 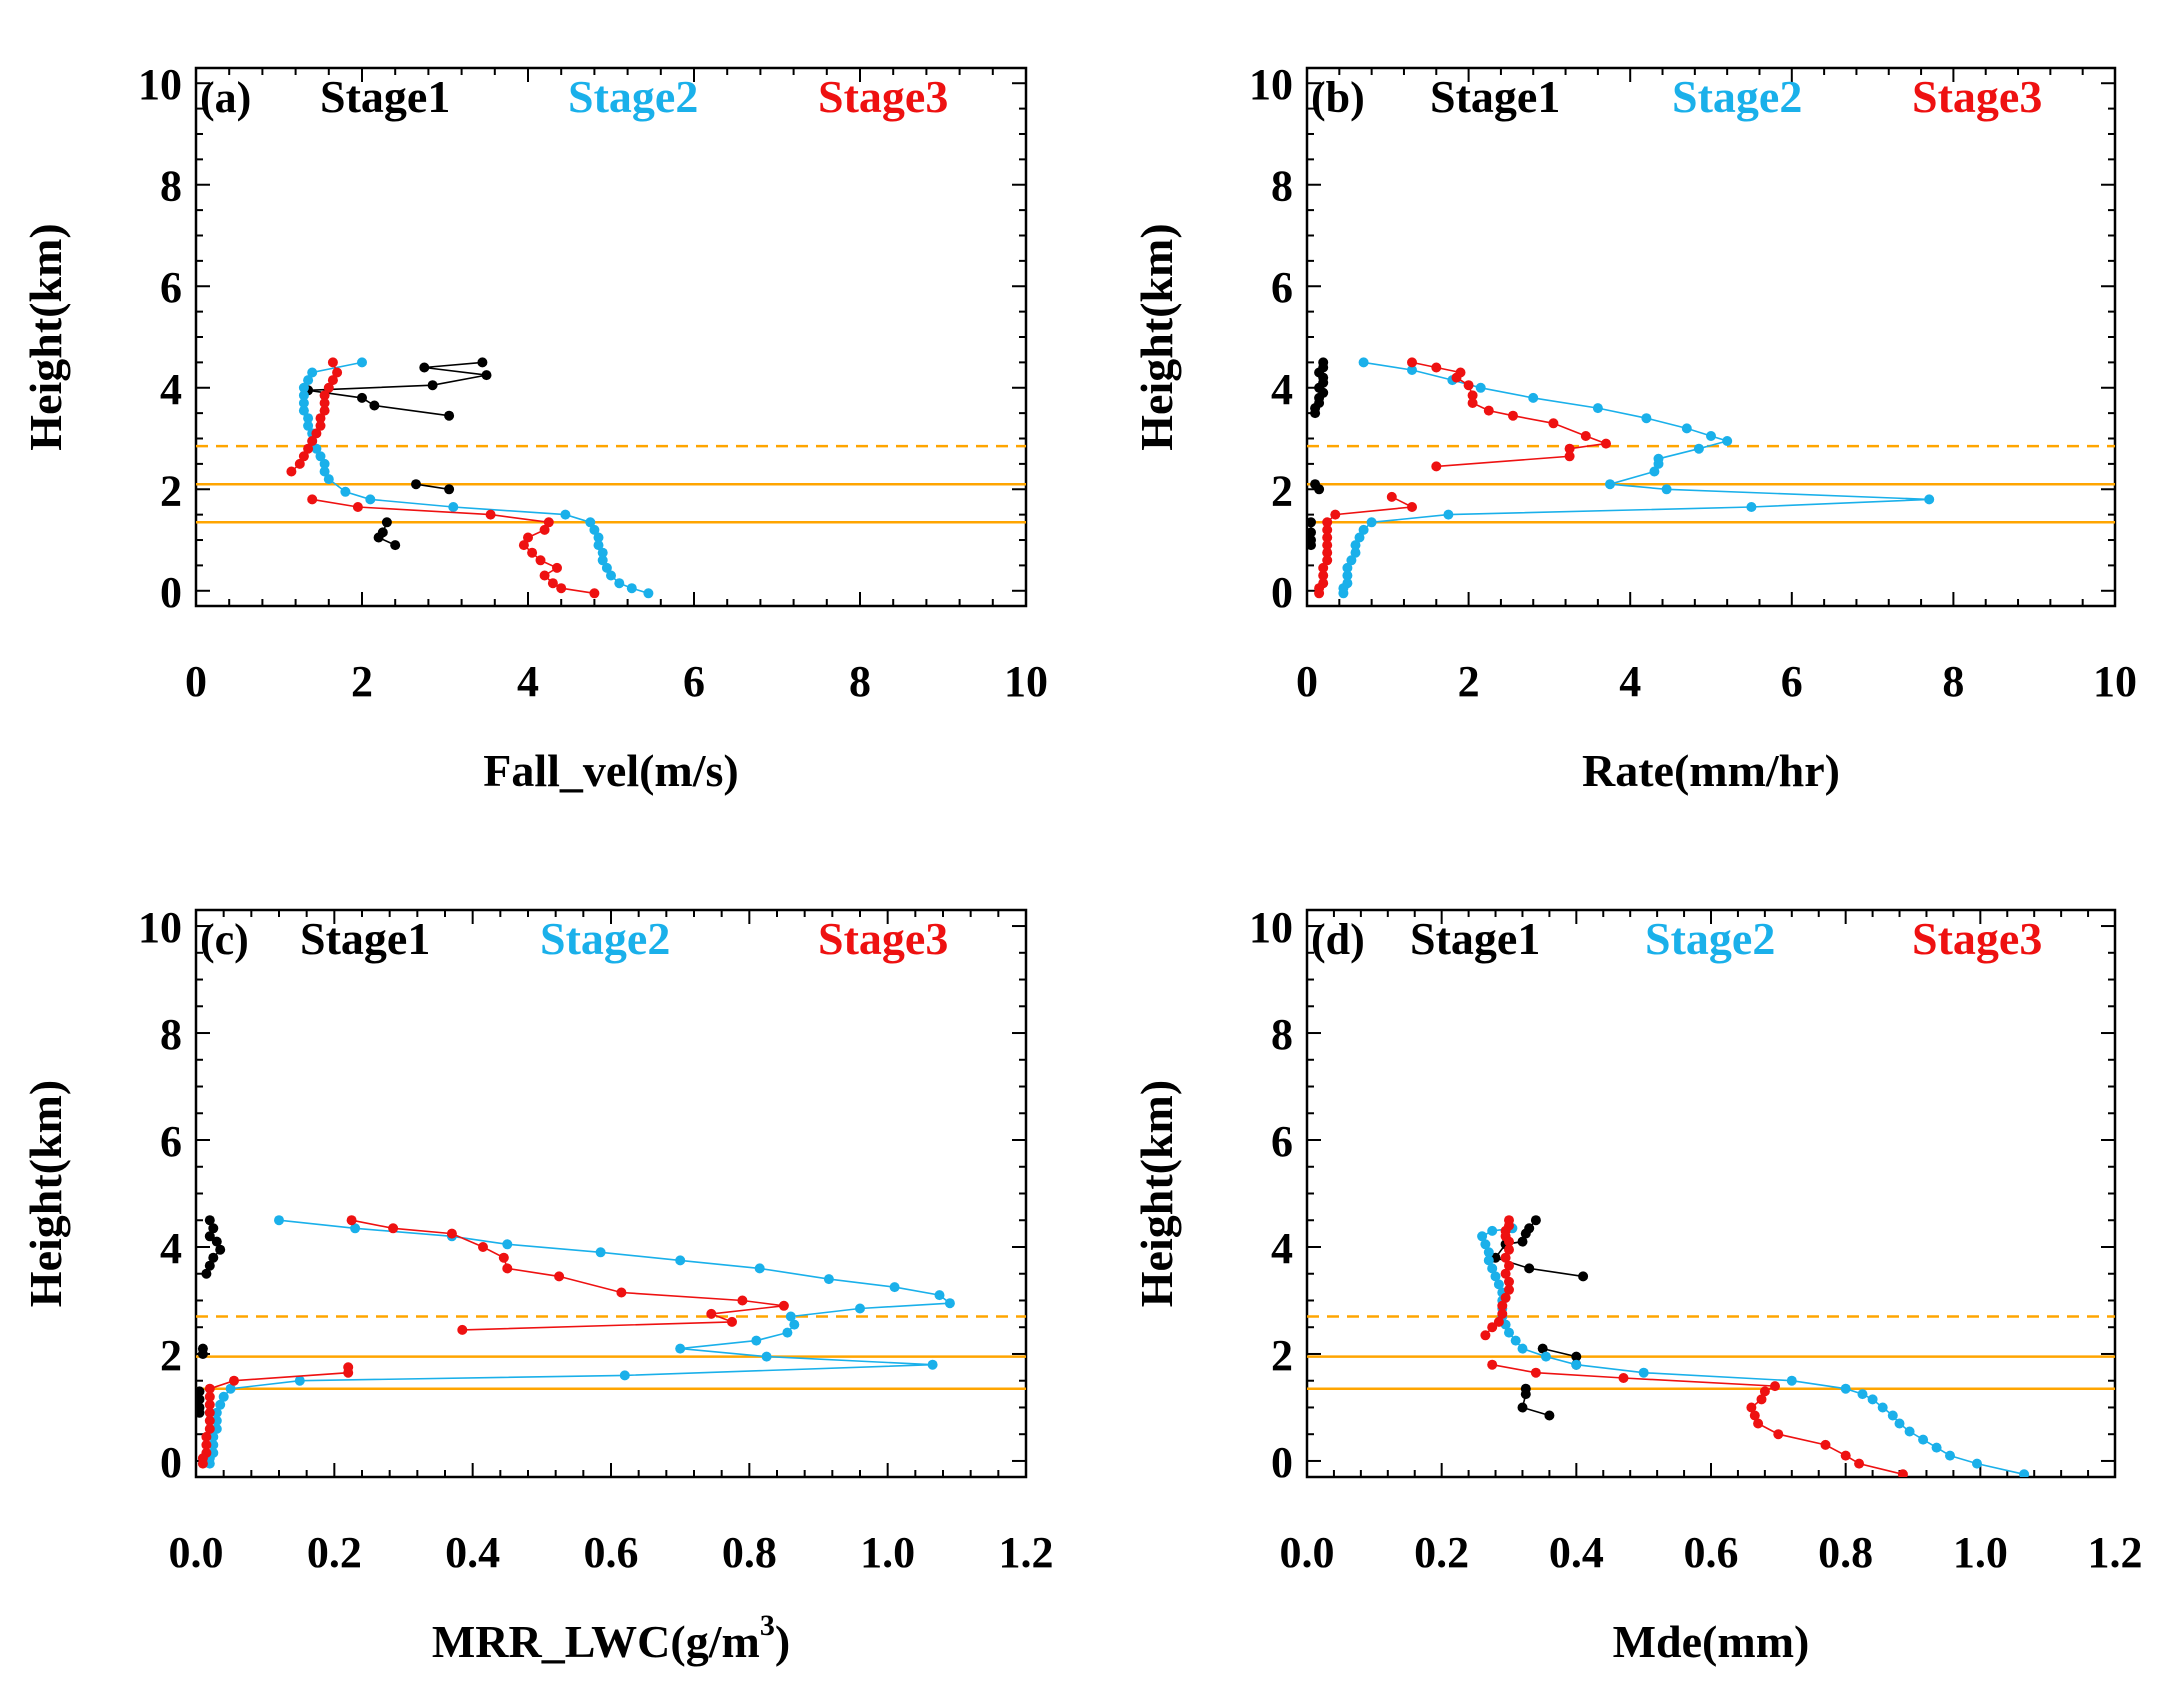 I want to click on x-axis-label: Rate(mm/hr), so click(x=1711, y=770).